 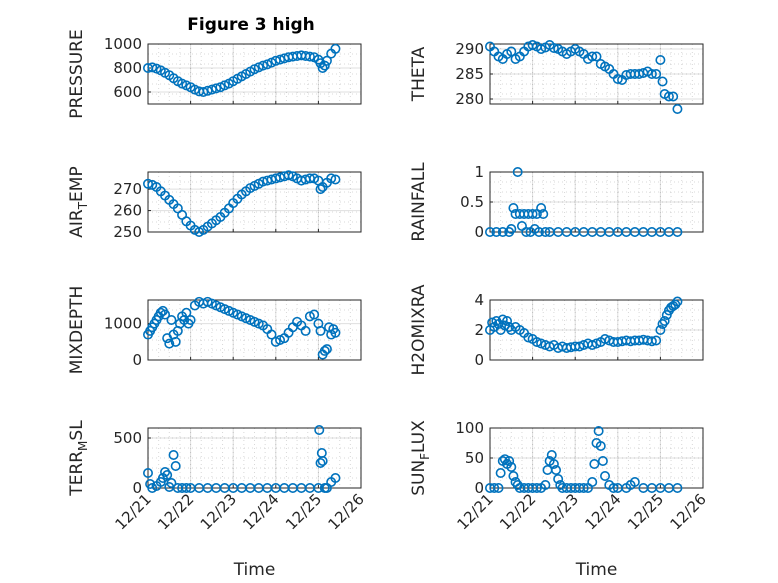 I want to click on subplot-rainfall: 0 0.5 1 RAINFALL, so click(x=556, y=202).